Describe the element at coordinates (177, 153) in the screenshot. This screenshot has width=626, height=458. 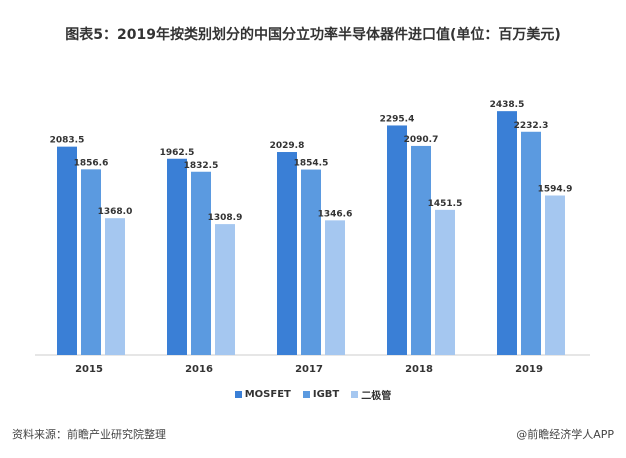
I see `data-label: 1962.5` at that location.